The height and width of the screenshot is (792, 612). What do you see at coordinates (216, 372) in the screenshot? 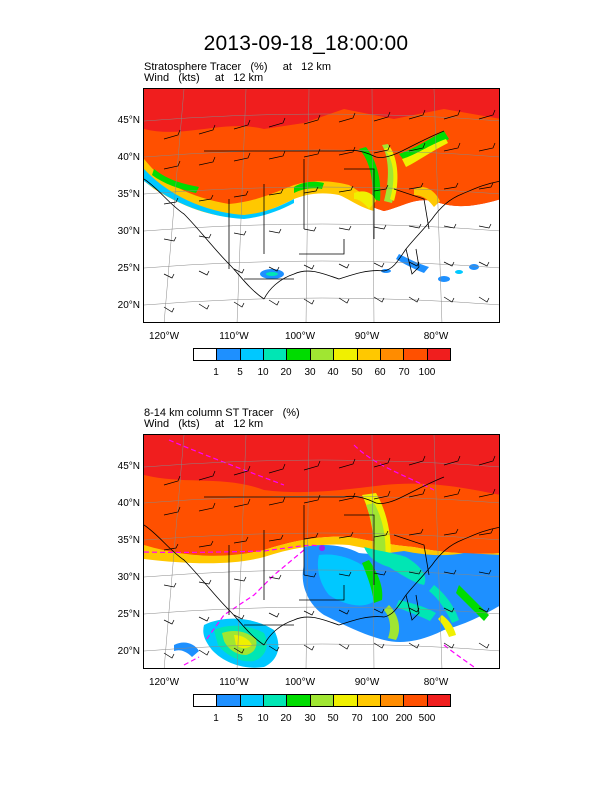
I see `panel1-colorbar-label: 1` at bounding box center [216, 372].